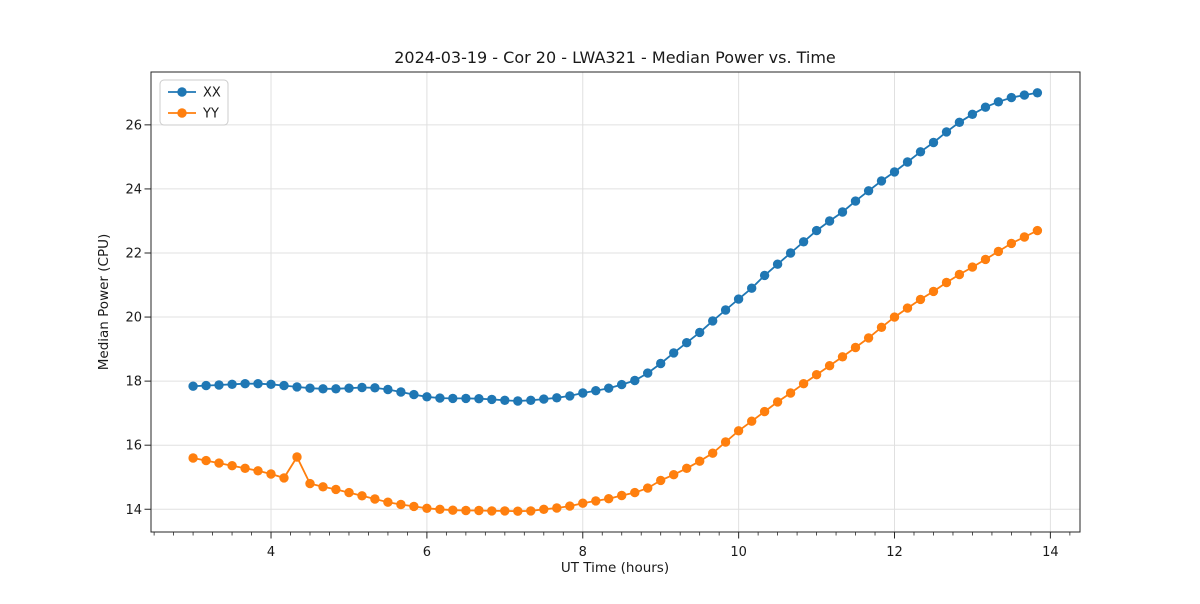  What do you see at coordinates (271, 552) in the screenshot?
I see `x-tick-label: 4` at bounding box center [271, 552].